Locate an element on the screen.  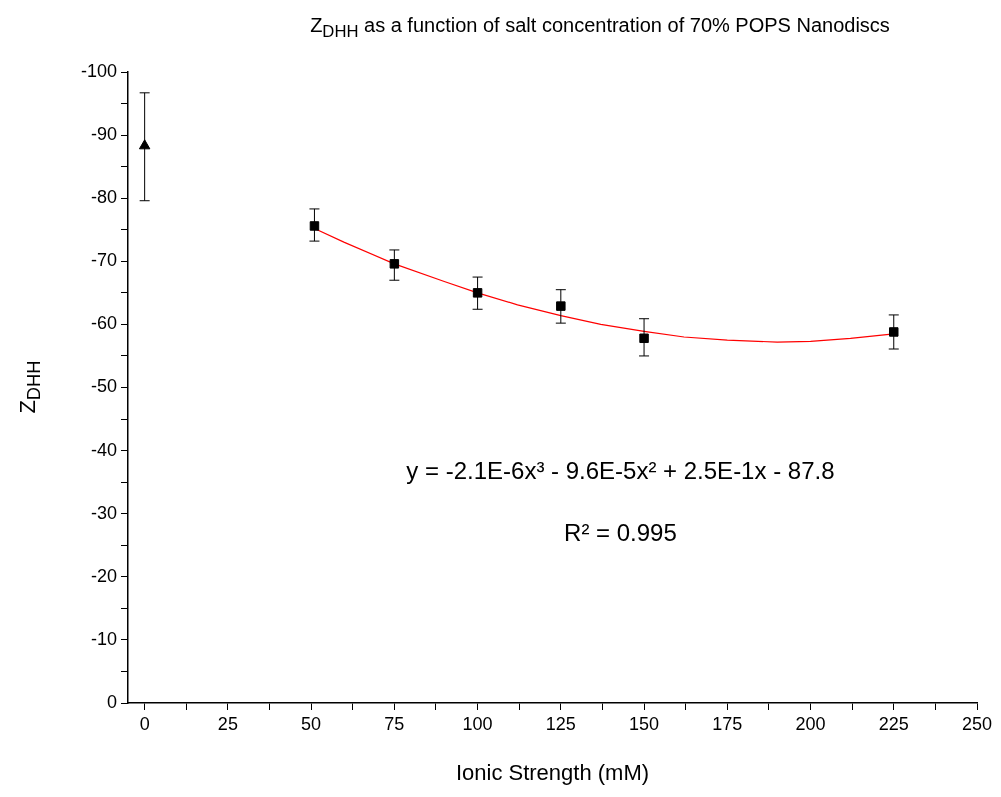
annotation: y = -2.1E-6x³ - 9.6E-5x² + 2.5E-1x - 87.8 is located at coordinates (620, 470).